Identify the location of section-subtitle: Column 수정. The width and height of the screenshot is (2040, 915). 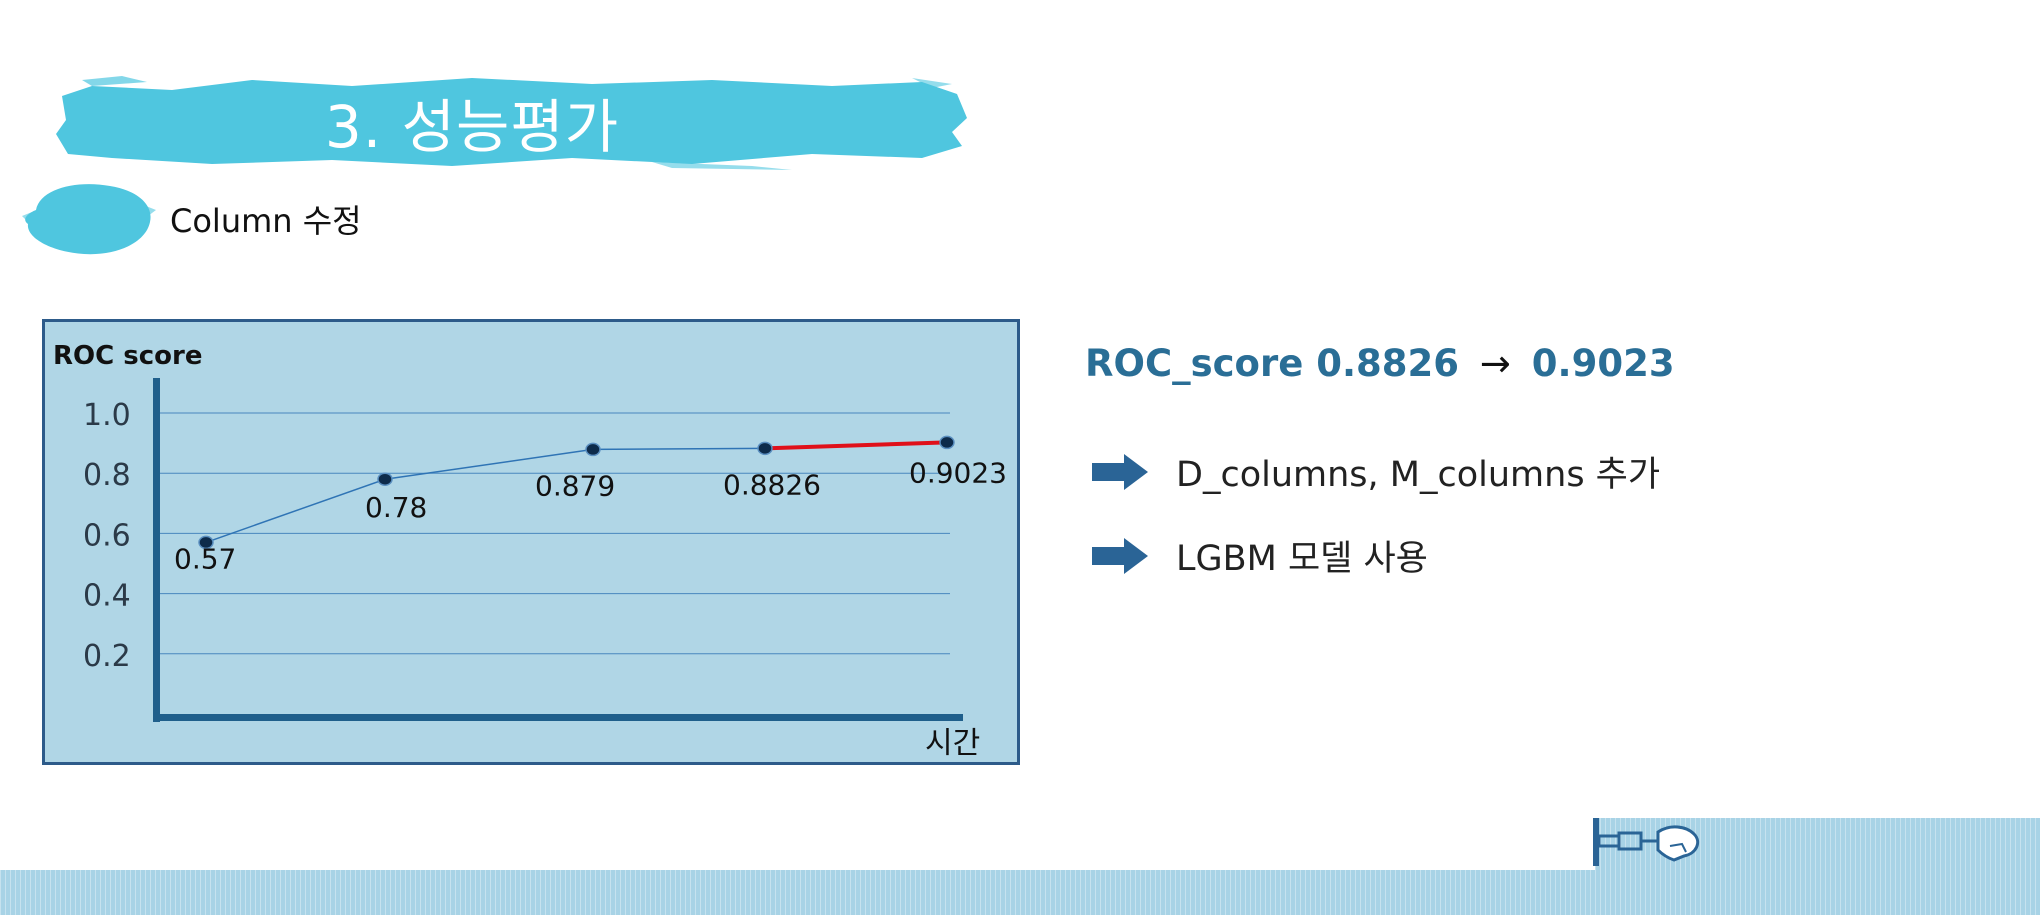
(266, 221).